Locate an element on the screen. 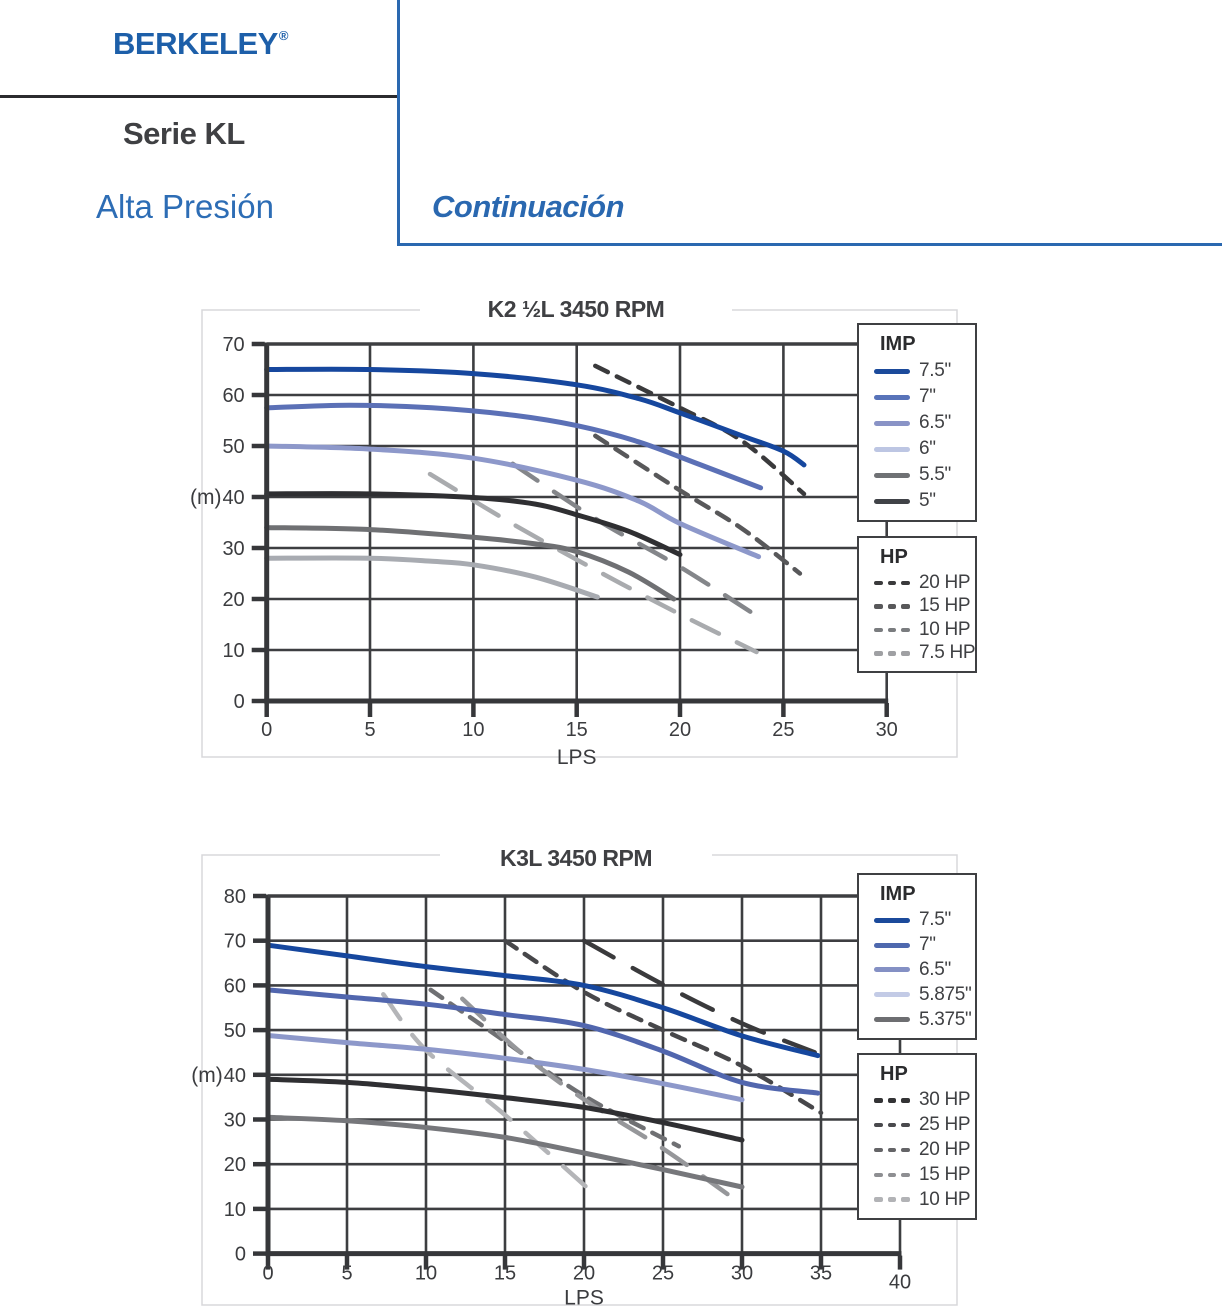  legend-label: 20 HP is located at coordinates (945, 582).